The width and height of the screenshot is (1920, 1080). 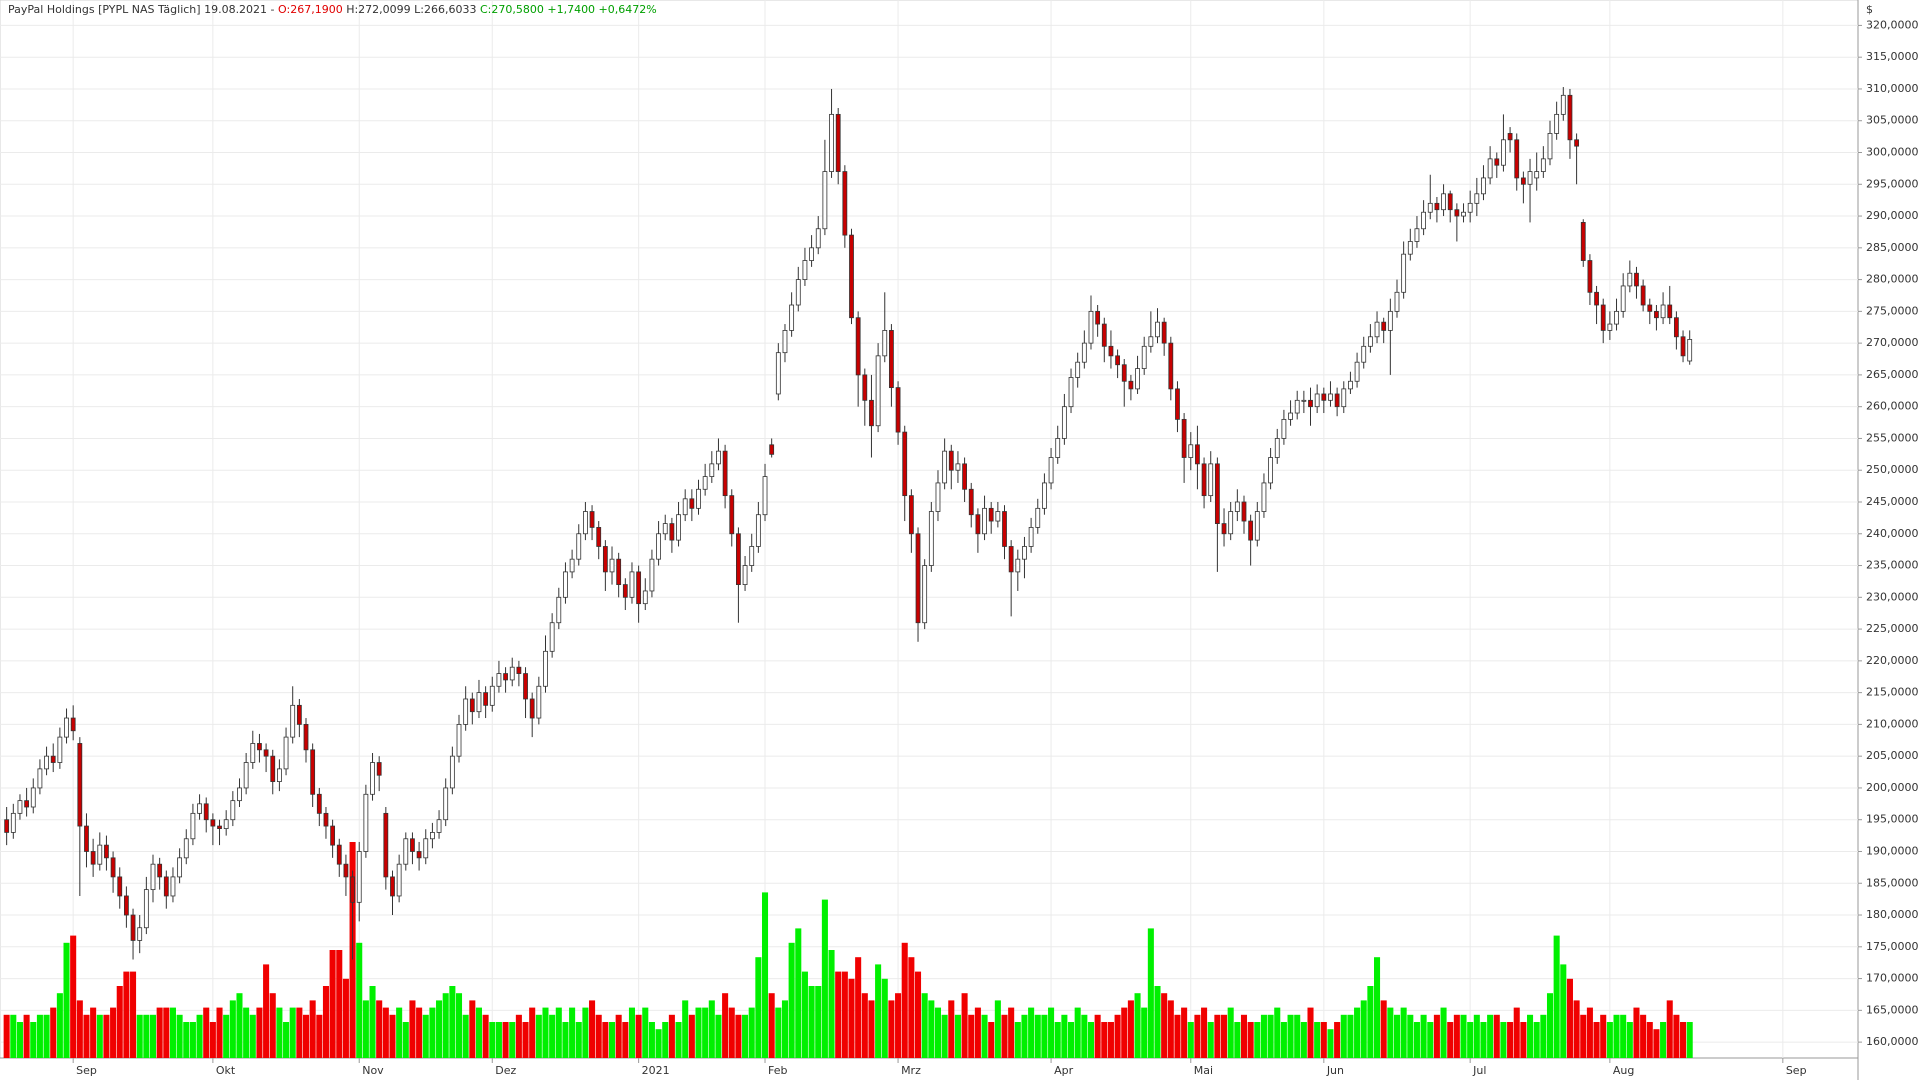 I want to click on y-tick-label: 225,0000, so click(x=1892, y=628).